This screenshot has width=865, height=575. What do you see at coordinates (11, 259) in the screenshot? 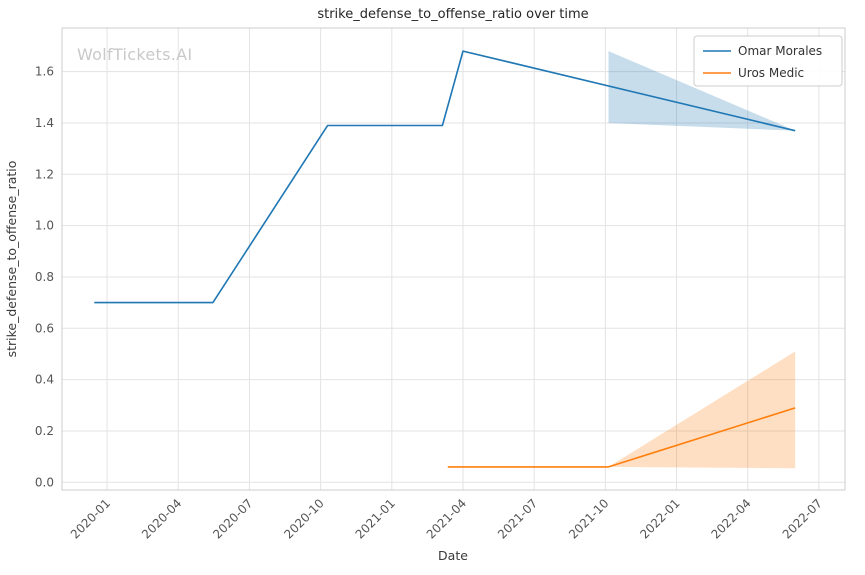
I see `y-axis-label: strike_defense_to_offense_ratio` at bounding box center [11, 259].